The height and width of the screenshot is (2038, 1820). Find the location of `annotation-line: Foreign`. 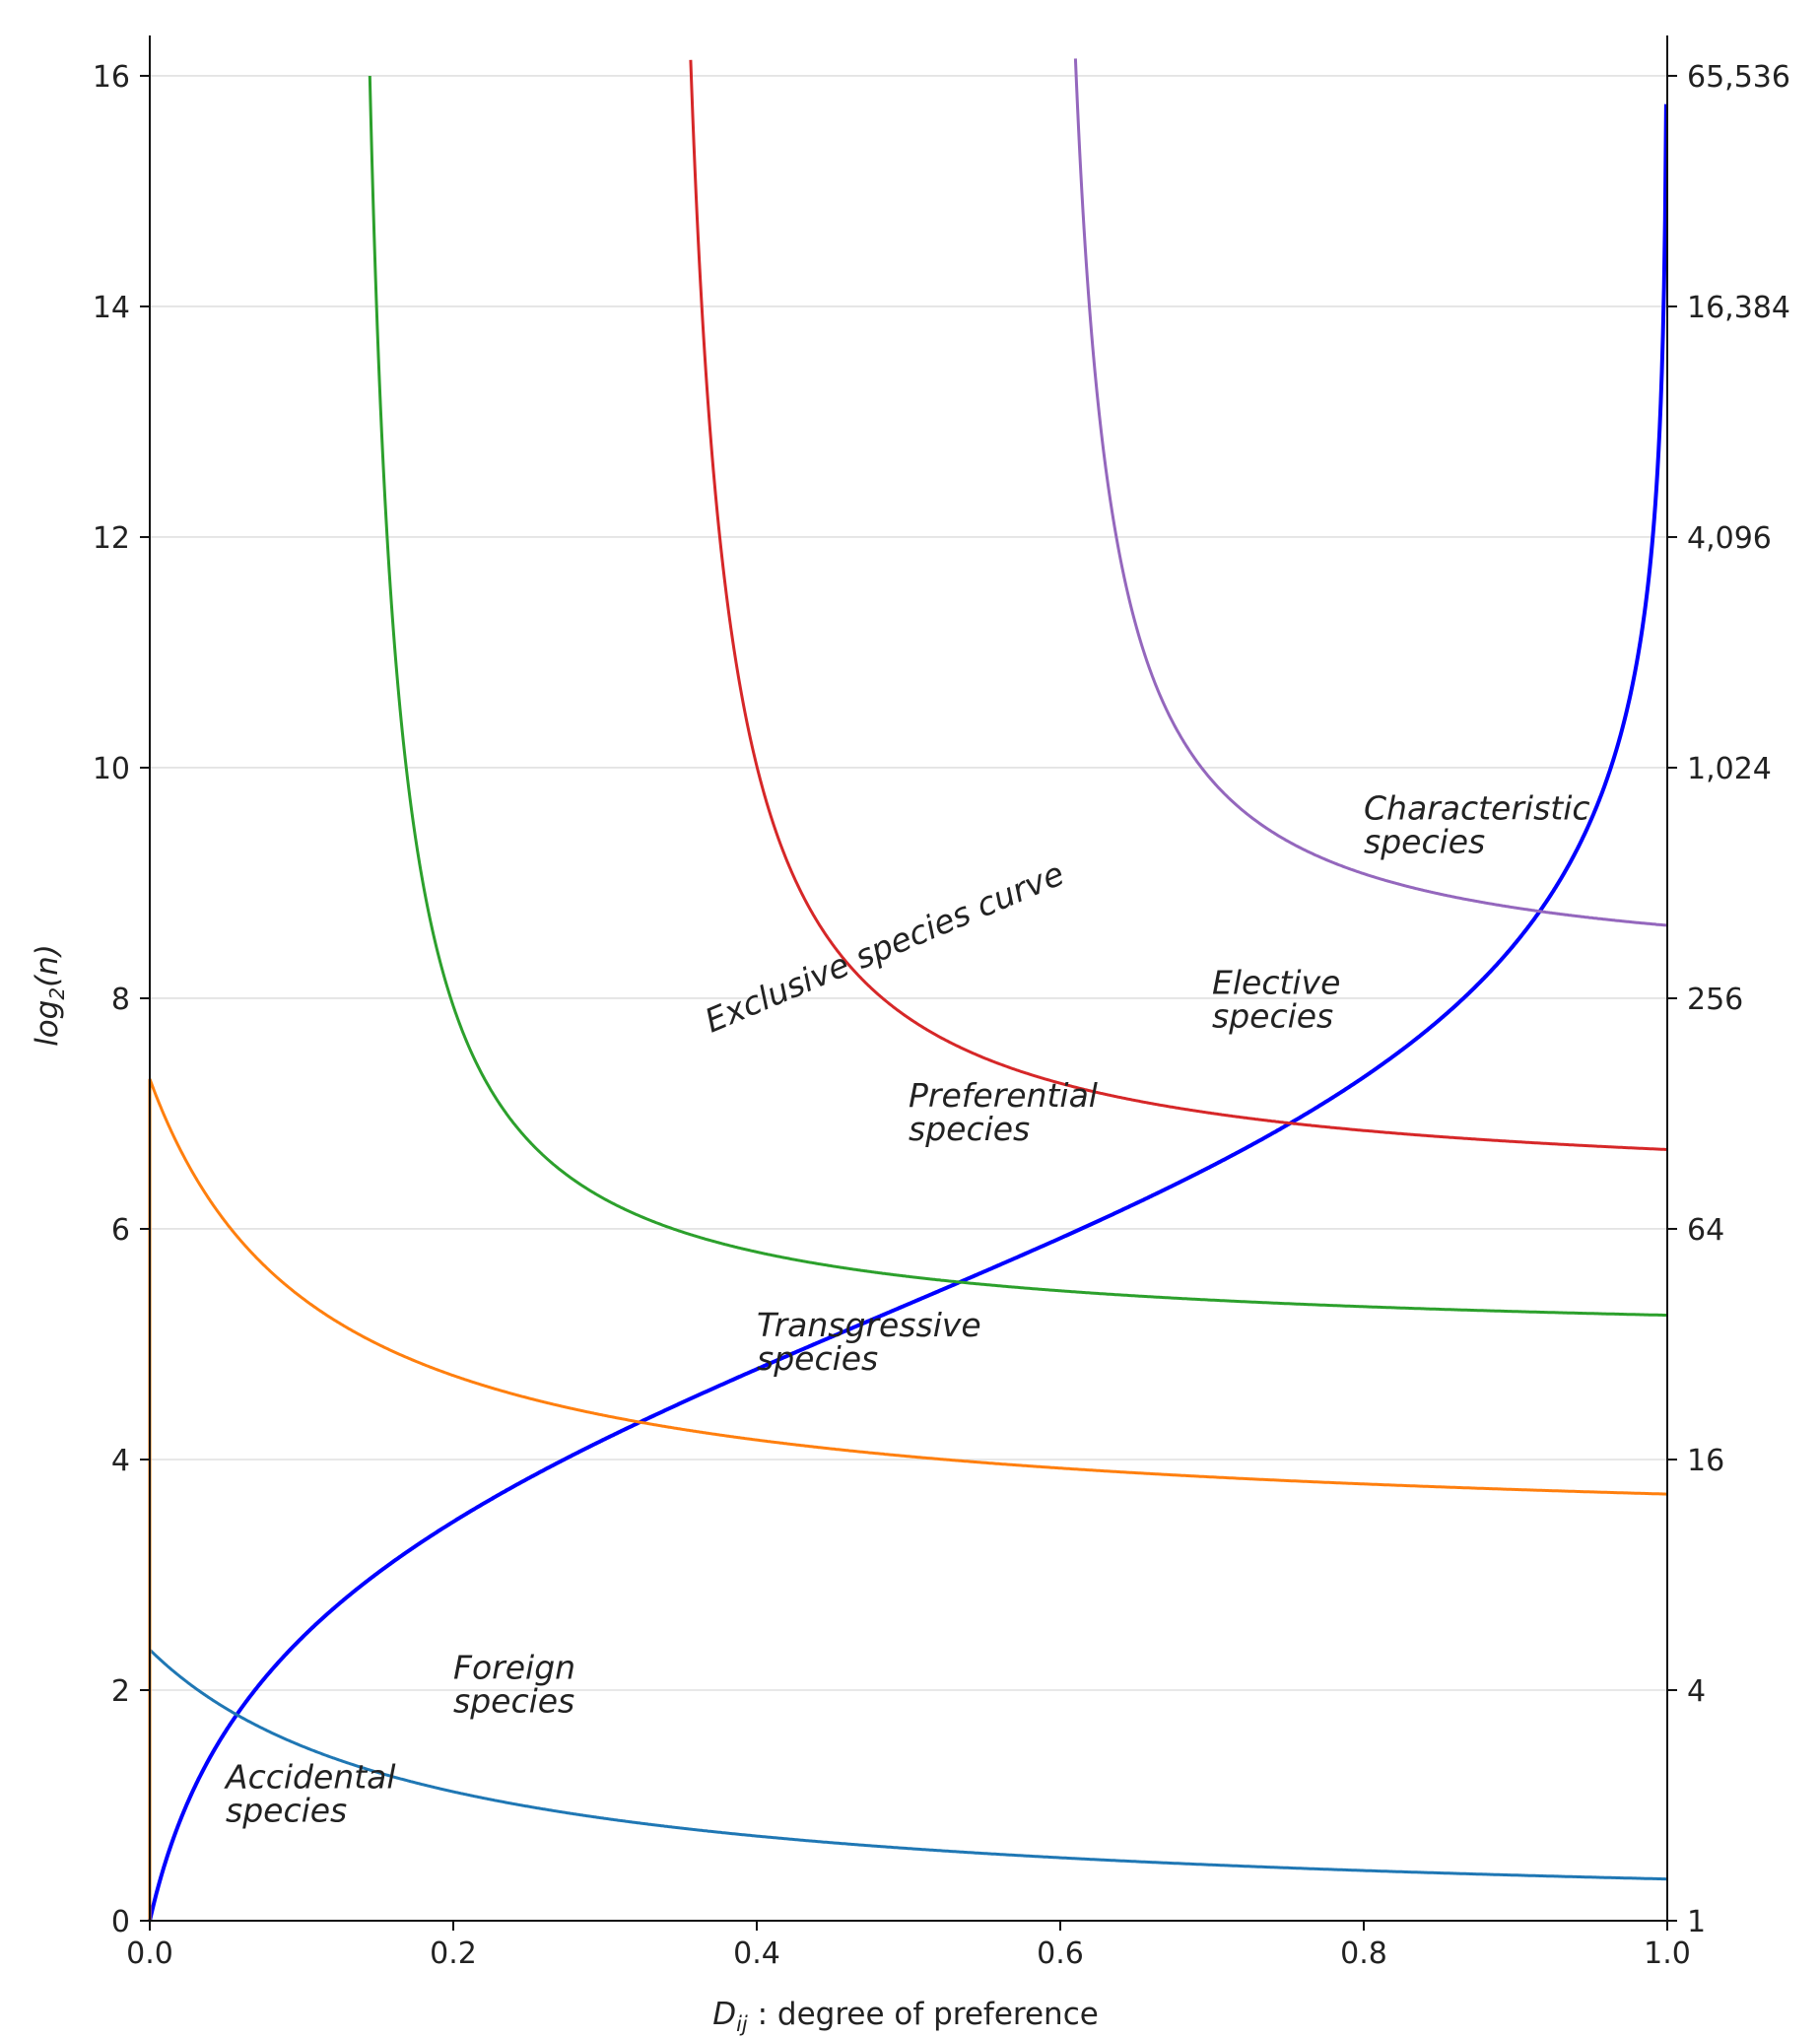

annotation-line: Foreign is located at coordinates (514, 1667).